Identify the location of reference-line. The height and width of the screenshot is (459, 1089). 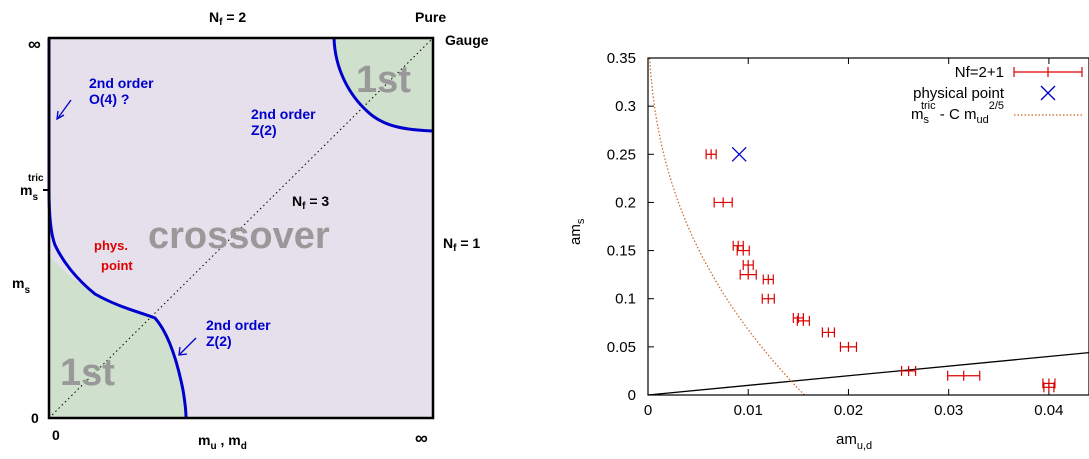
(868, 373).